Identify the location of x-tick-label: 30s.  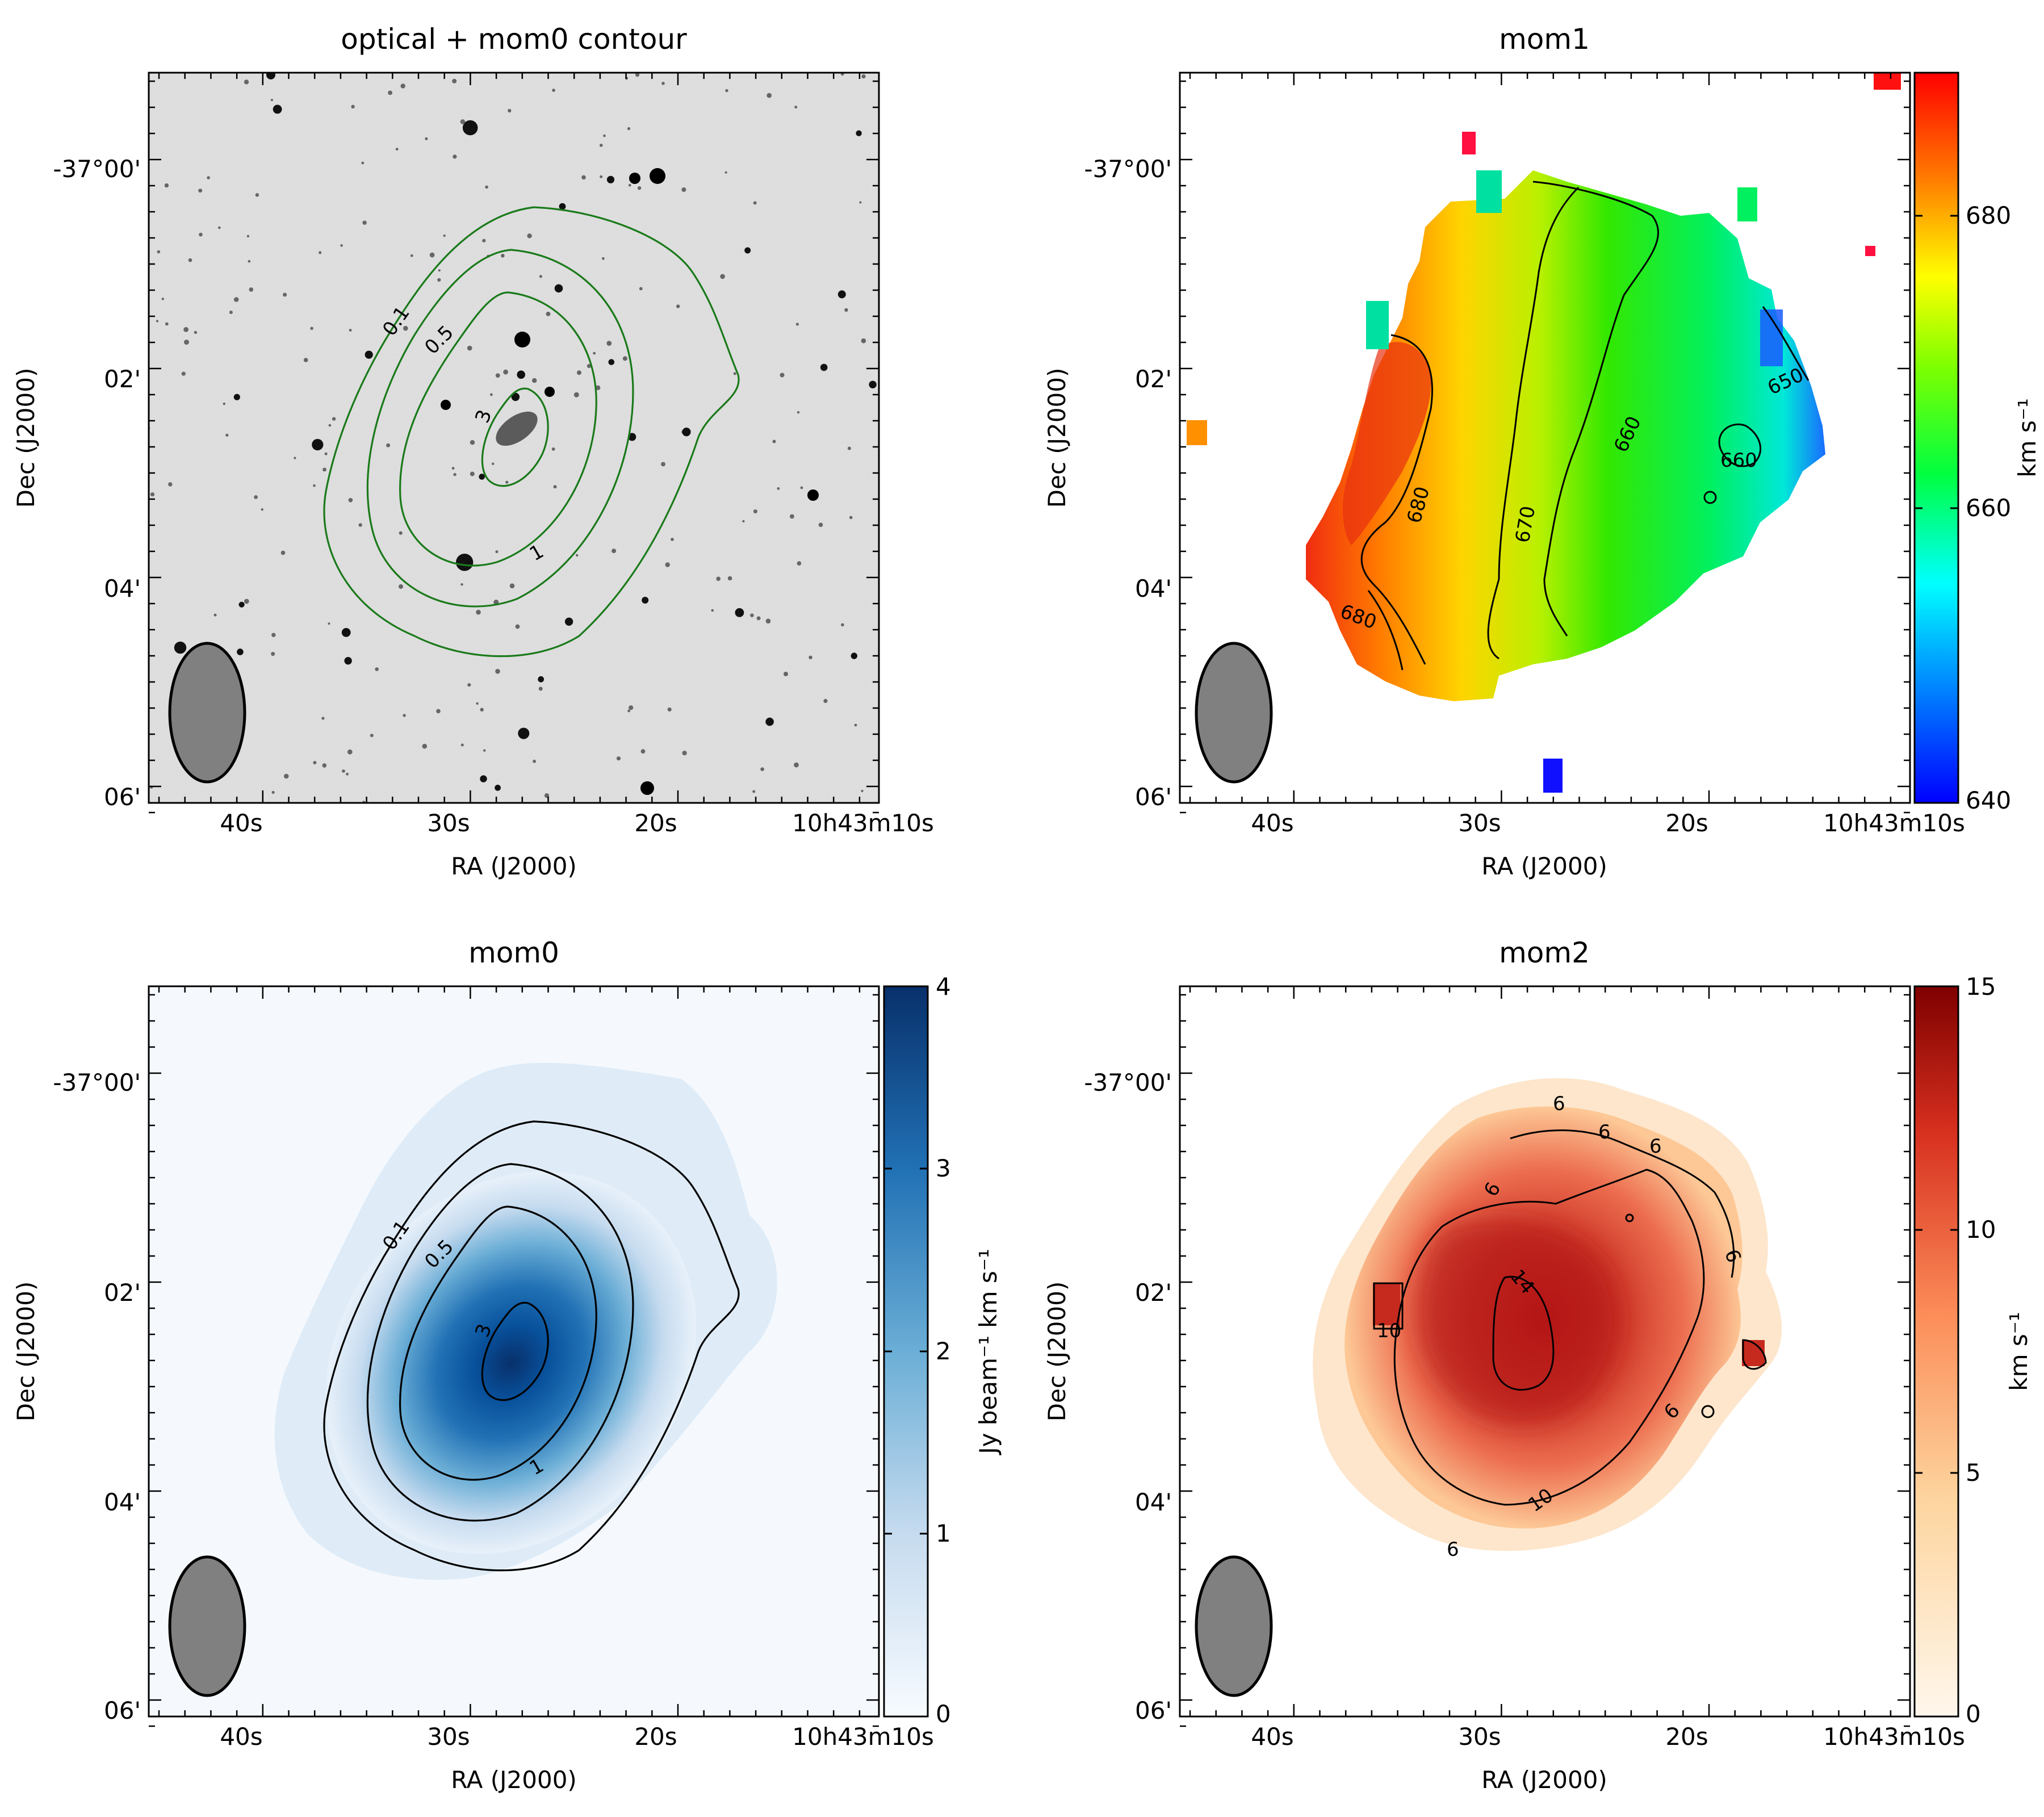
(1479, 823).